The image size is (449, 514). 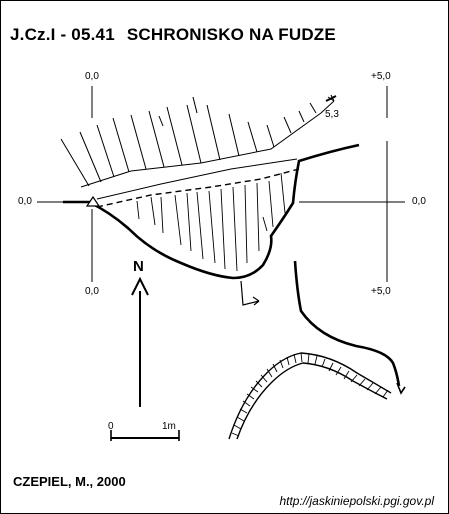 What do you see at coordinates (250, 293) in the screenshot?
I see `passage-arrow` at bounding box center [250, 293].